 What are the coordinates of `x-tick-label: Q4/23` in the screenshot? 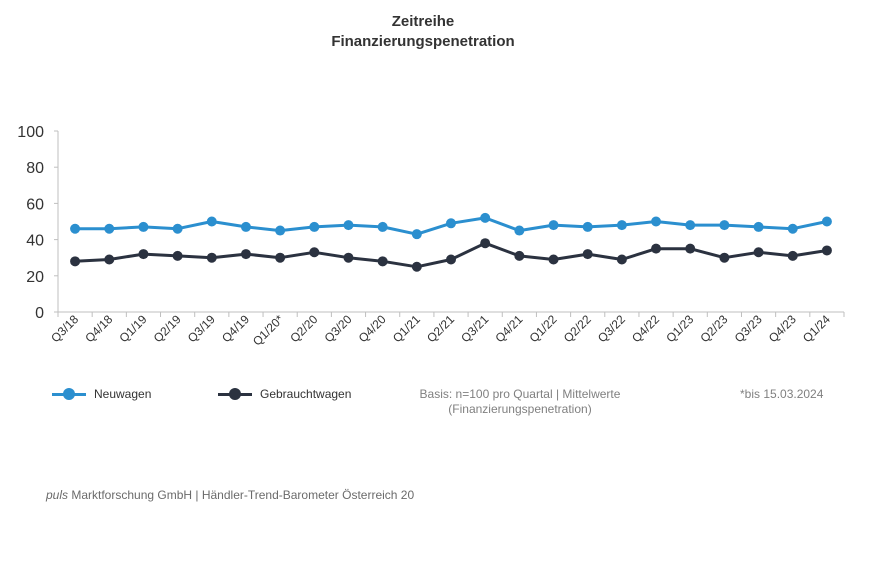 It's located at (782, 328).